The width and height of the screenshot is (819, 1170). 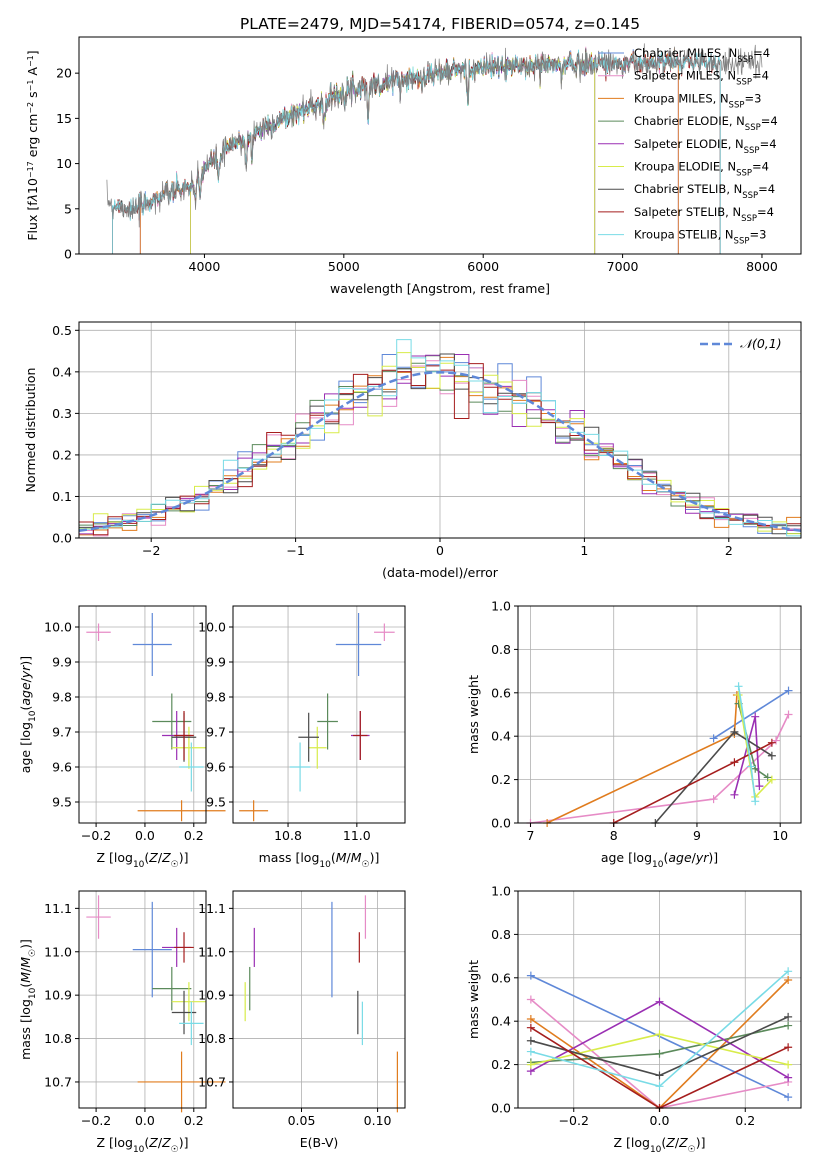 I want to click on spectrum-data-line, so click(x=434, y=135).